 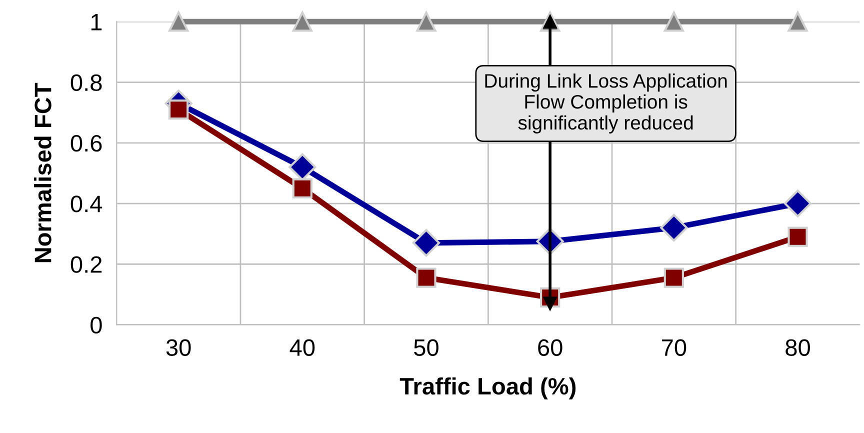 What do you see at coordinates (86, 83) in the screenshot?
I see `y-tick-label: 0.8` at bounding box center [86, 83].